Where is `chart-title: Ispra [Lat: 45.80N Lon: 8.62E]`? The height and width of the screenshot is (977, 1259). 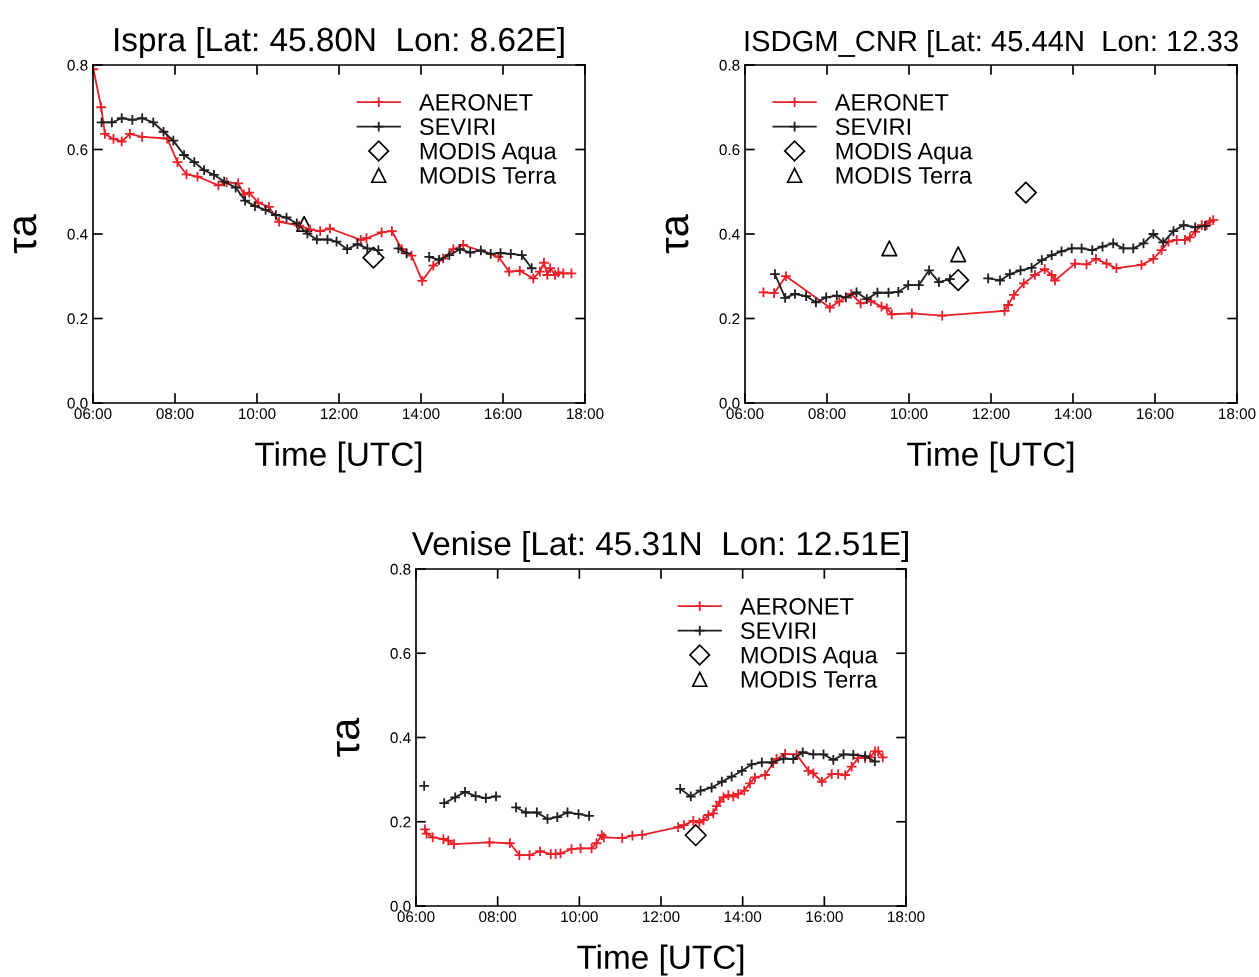
chart-title: Ispra [Lat: 45.80N Lon: 8.62E] is located at coordinates (339, 42).